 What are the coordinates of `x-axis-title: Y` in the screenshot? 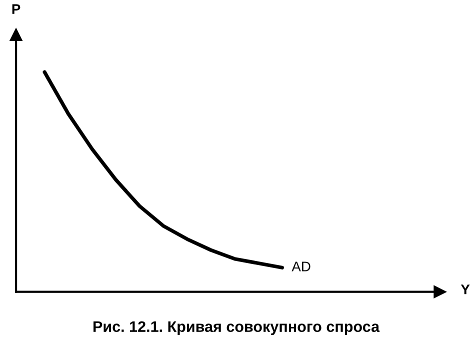 It's located at (465, 289).